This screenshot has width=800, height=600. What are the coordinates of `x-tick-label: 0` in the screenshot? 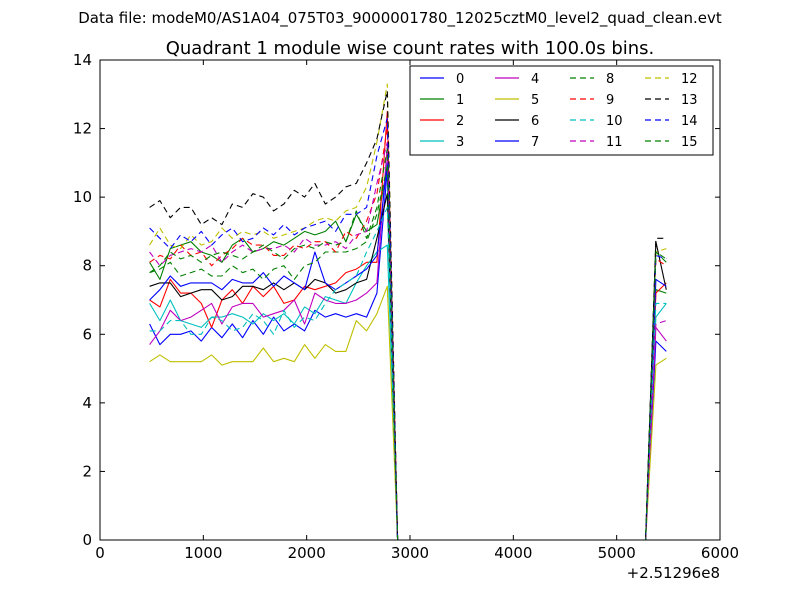 It's located at (100, 553).